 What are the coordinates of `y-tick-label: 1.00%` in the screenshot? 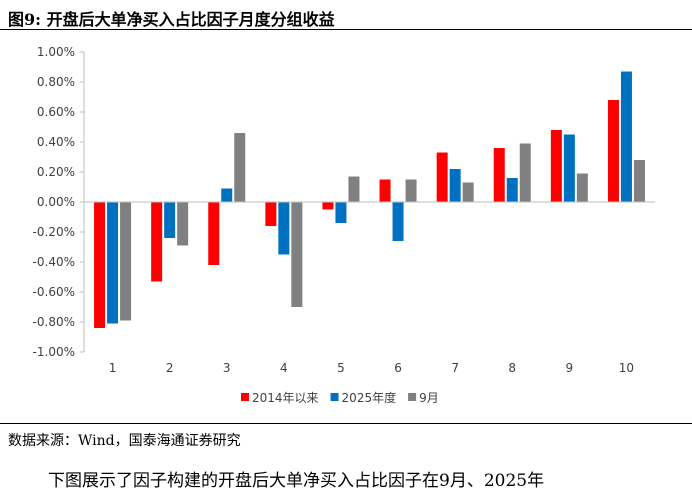 It's located at (56, 52).